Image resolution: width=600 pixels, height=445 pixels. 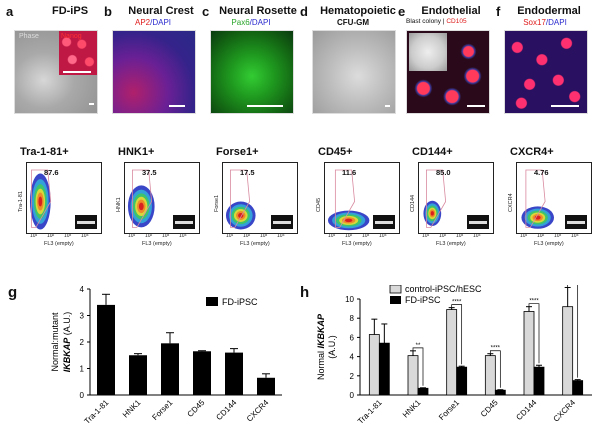 What do you see at coordinates (70, 11) in the screenshot?
I see `panel-title-a: FD-iPS` at bounding box center [70, 11].